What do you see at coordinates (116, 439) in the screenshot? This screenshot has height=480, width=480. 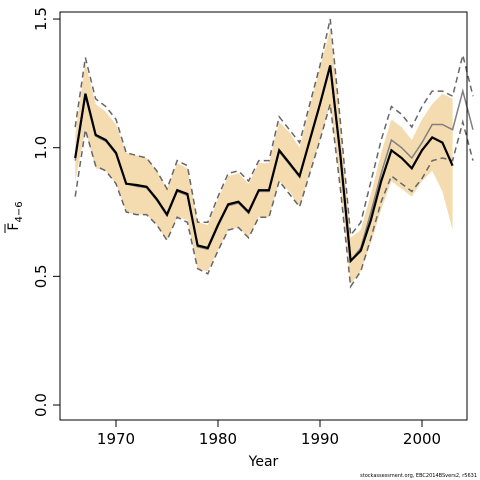 I see `x-tick-label: 1970` at bounding box center [116, 439].